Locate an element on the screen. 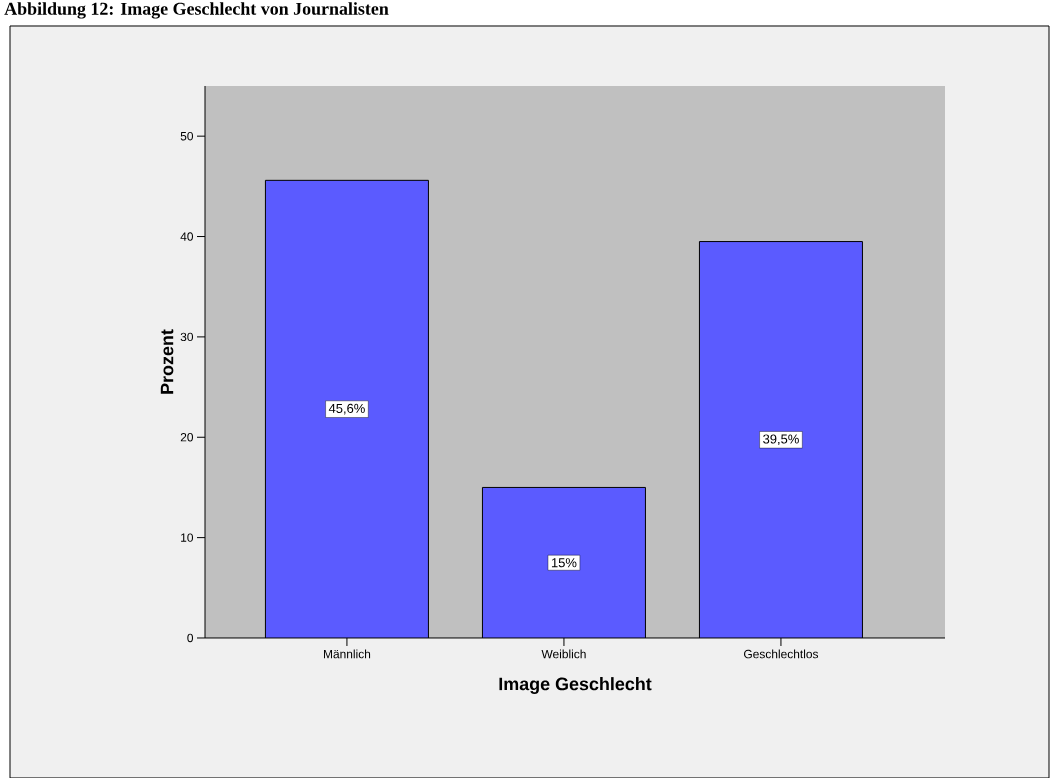  y-axis-title: Prozent is located at coordinates (167, 361).